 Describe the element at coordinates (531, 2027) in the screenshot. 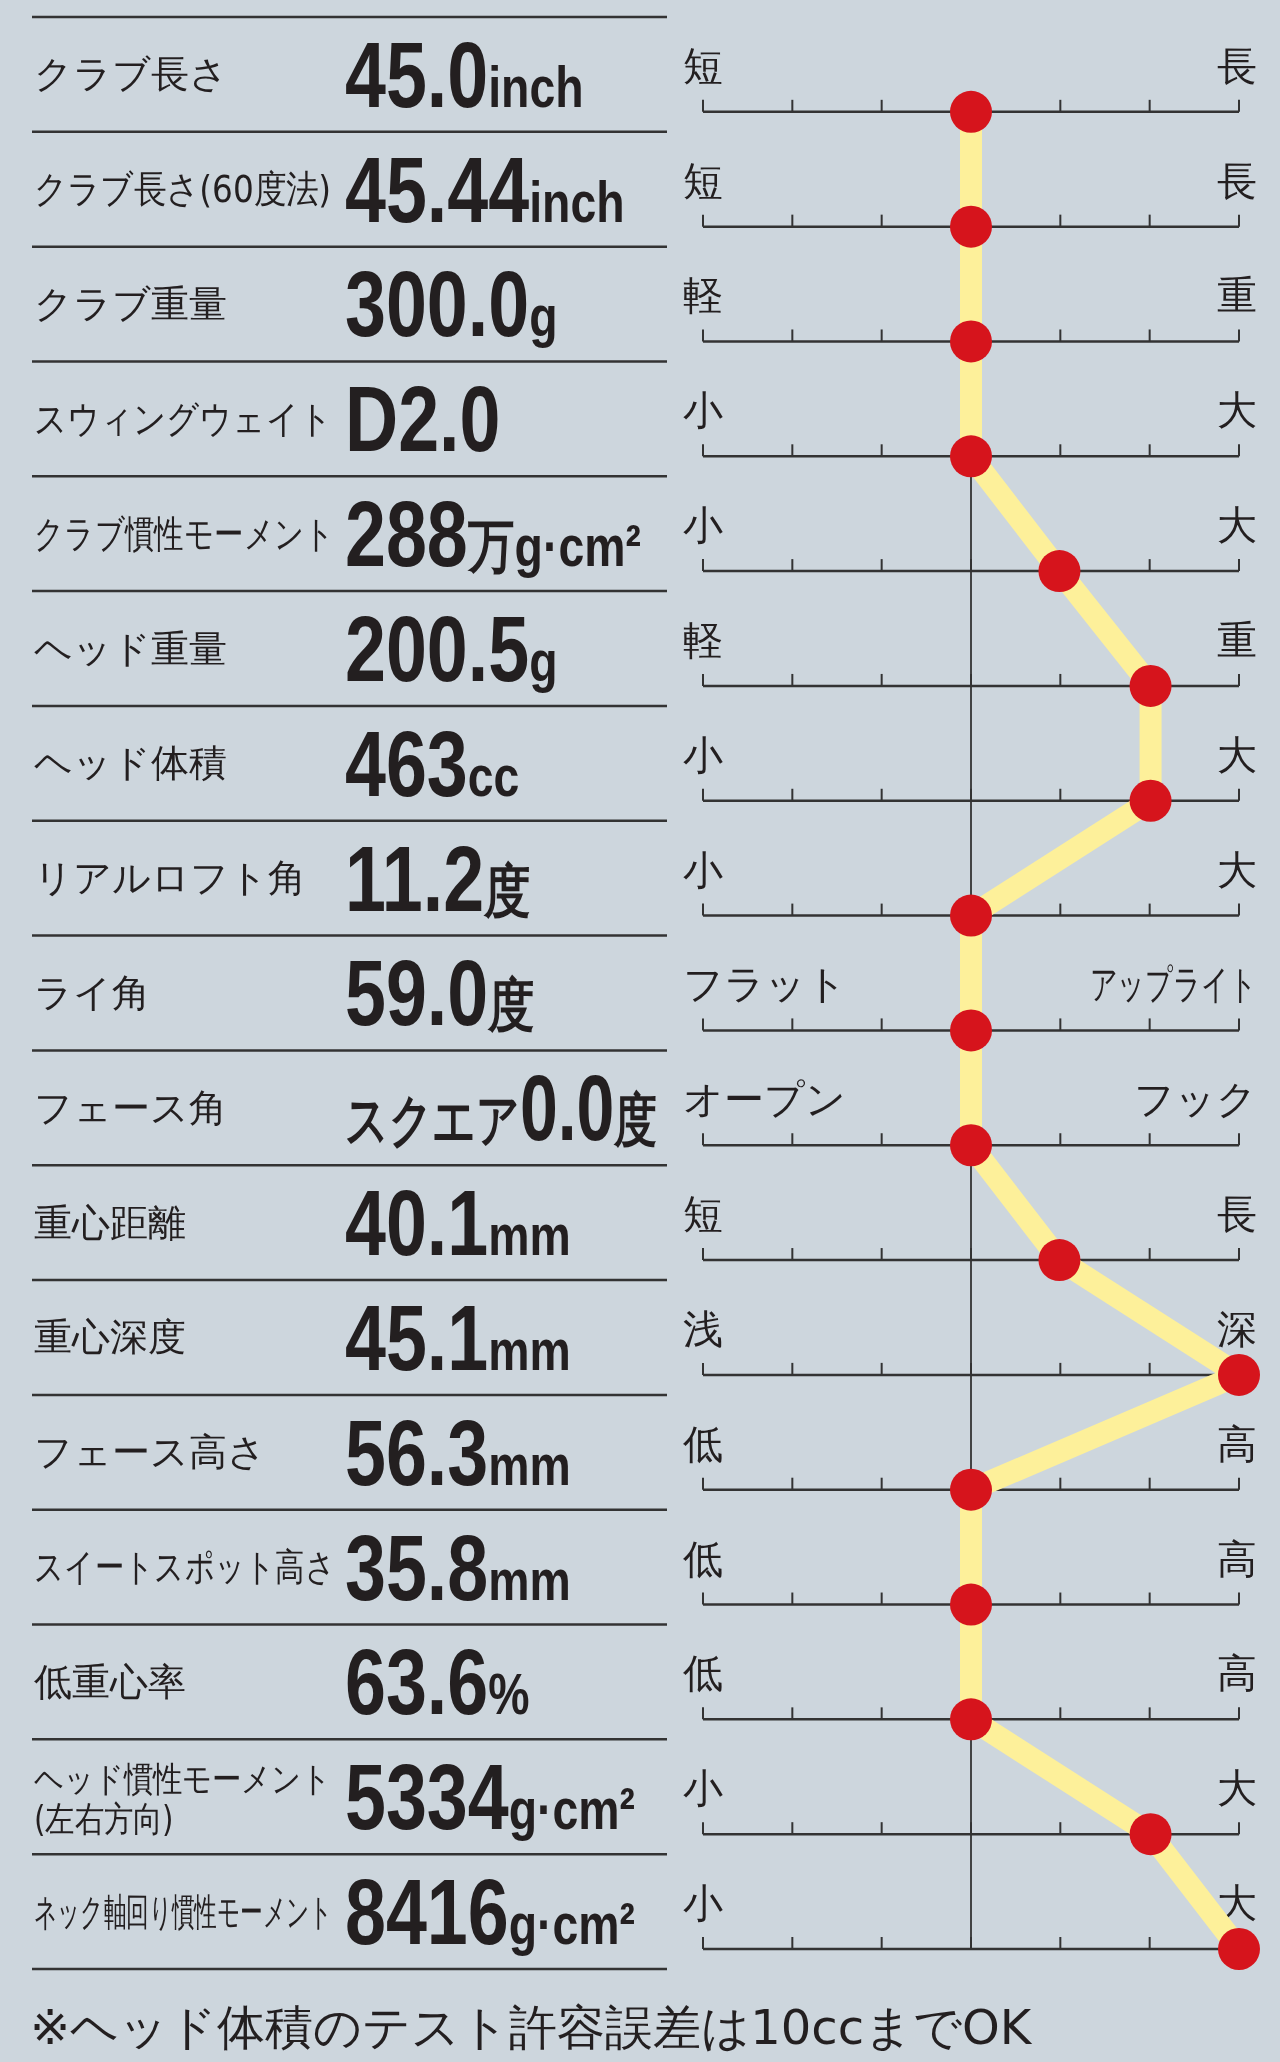

I see `text: ※ヘッド体積のテスト許容誤差は10ccまでOK` at that location.